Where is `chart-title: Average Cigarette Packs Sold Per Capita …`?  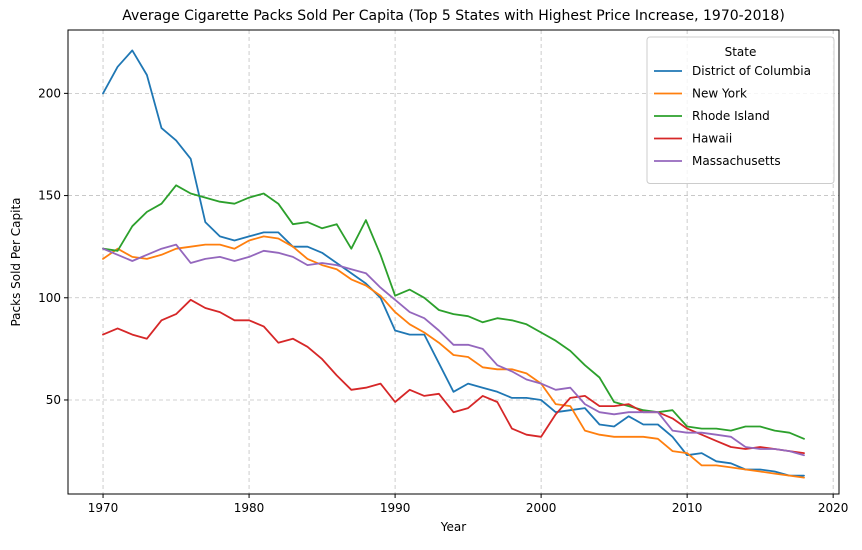 chart-title: Average Cigarette Packs Sold Per Capita … is located at coordinates (453, 16).